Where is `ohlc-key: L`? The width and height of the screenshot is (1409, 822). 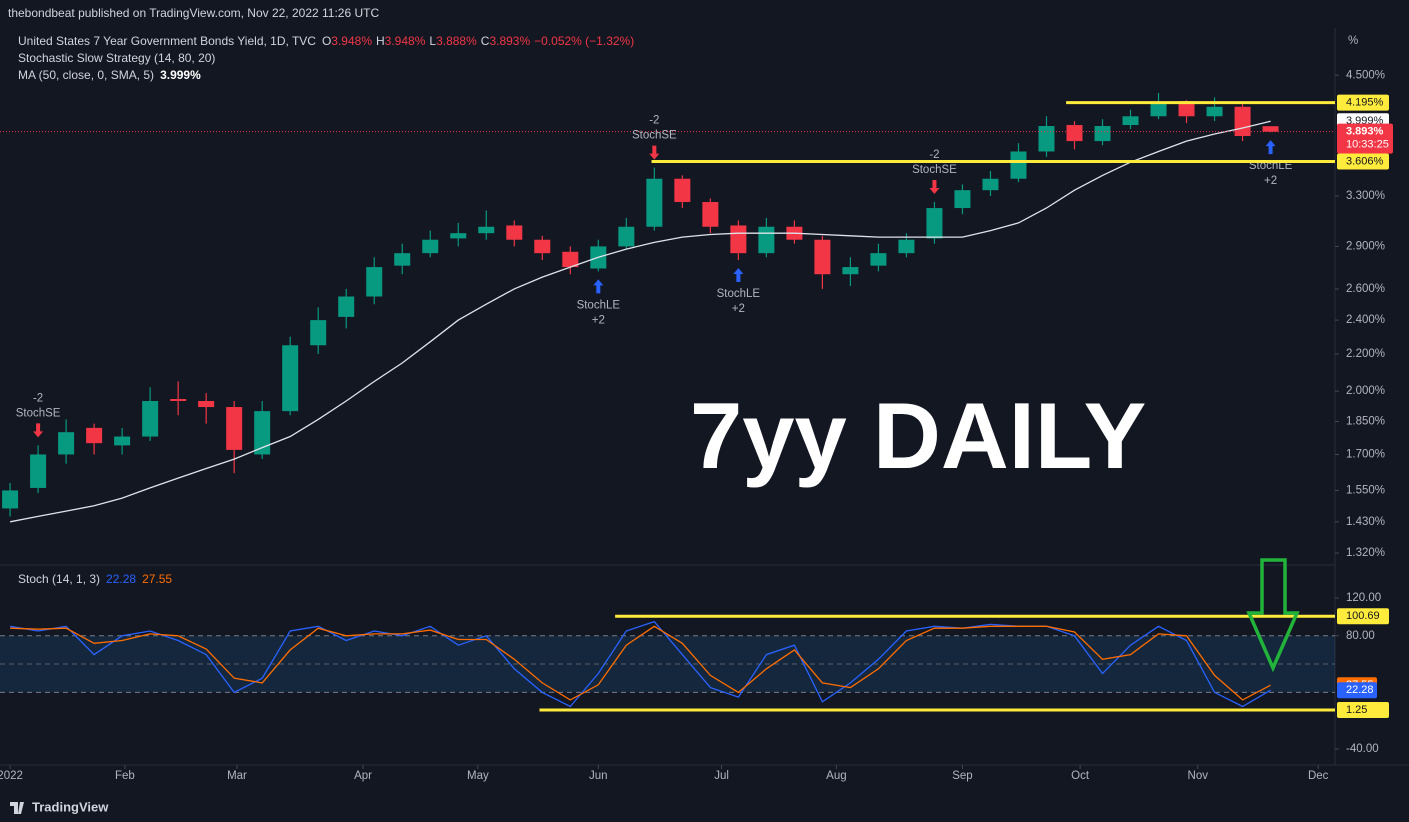
ohlc-key: L is located at coordinates (432, 41).